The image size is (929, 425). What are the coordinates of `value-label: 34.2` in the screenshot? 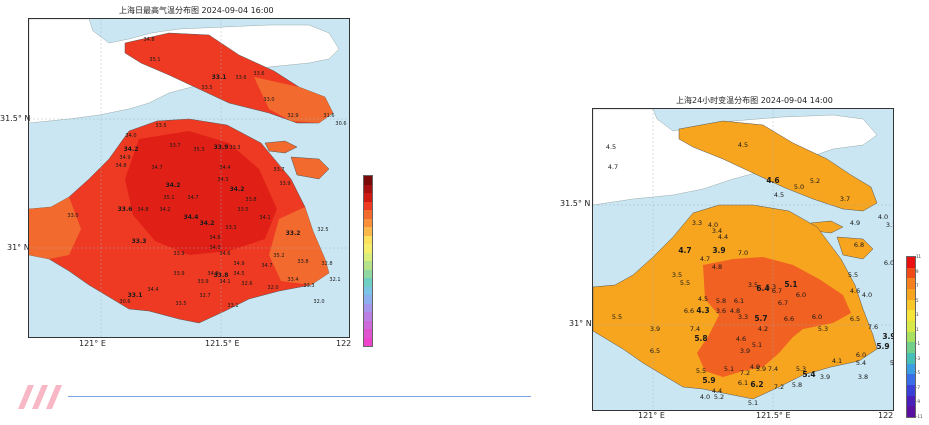 It's located at (237, 189).